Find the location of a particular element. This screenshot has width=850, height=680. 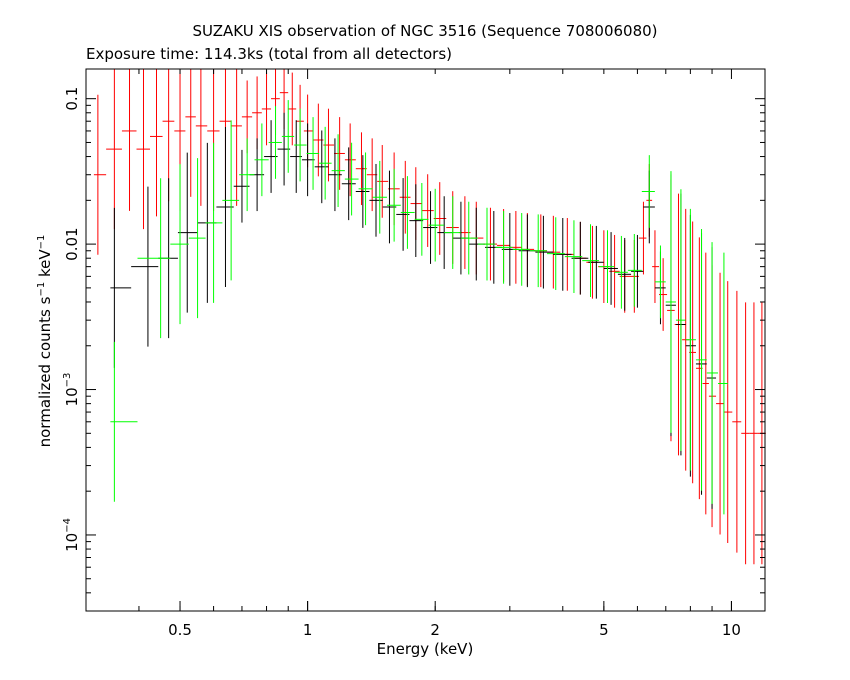

y-axis-label-sup-2: −1 is located at coordinates (41, 242).